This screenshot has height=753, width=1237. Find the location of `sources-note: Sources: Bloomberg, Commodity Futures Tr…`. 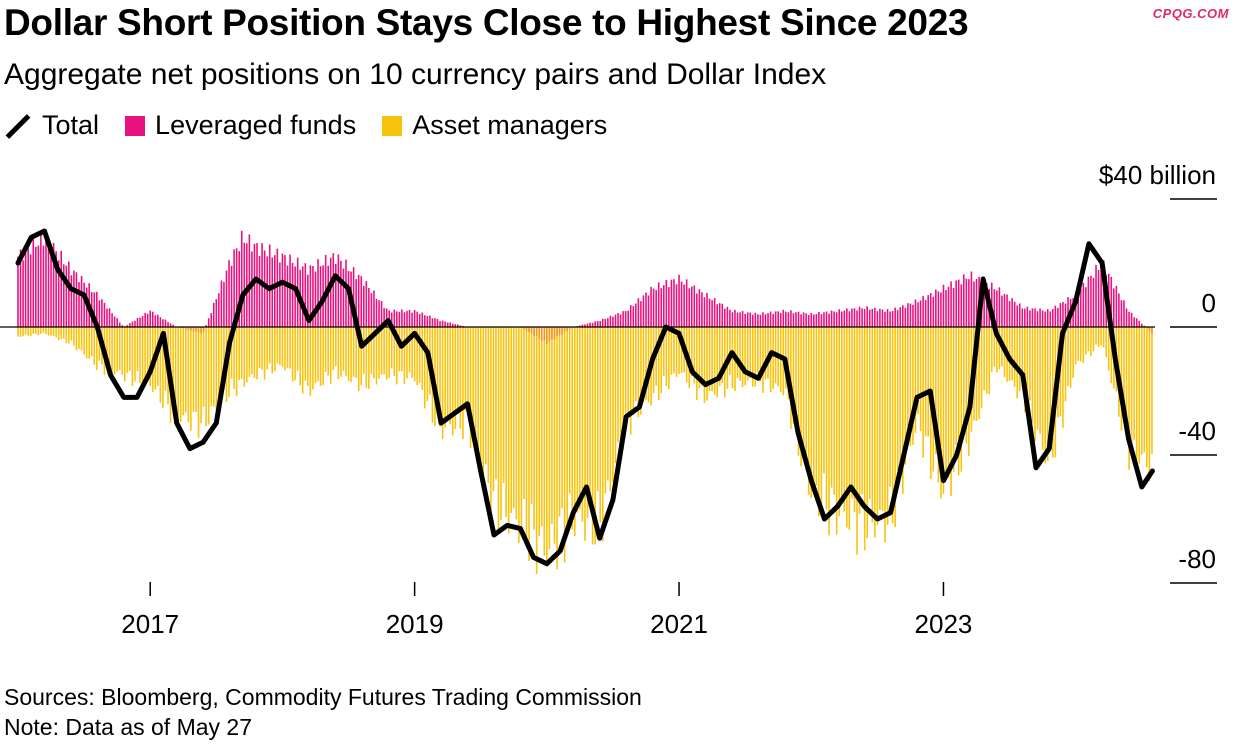

sources-note: Sources: Bloomberg, Commodity Futures Tr… is located at coordinates (323, 697).